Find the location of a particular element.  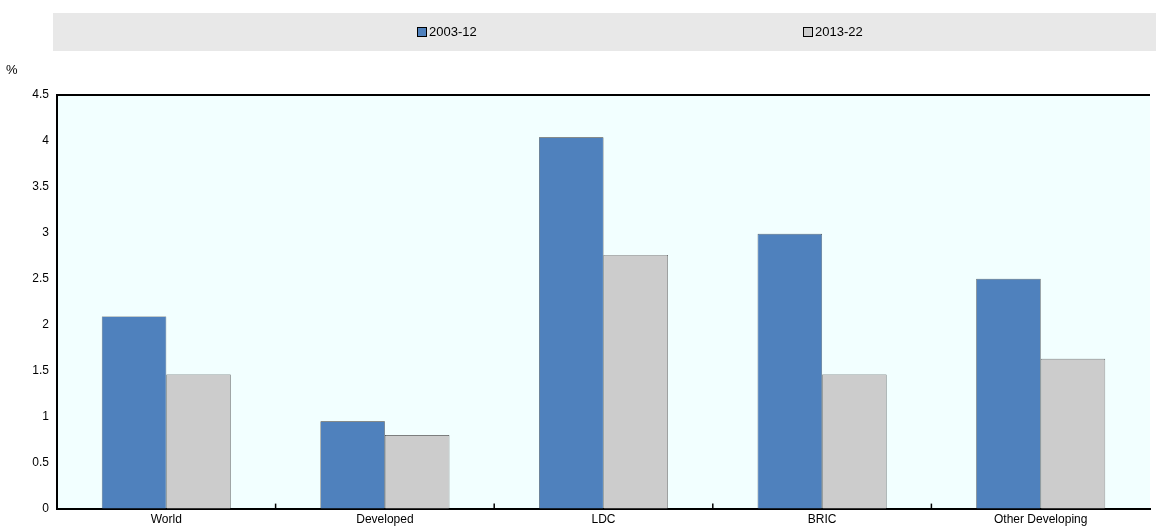

x-tick-label: Other Developing is located at coordinates (1041, 519).